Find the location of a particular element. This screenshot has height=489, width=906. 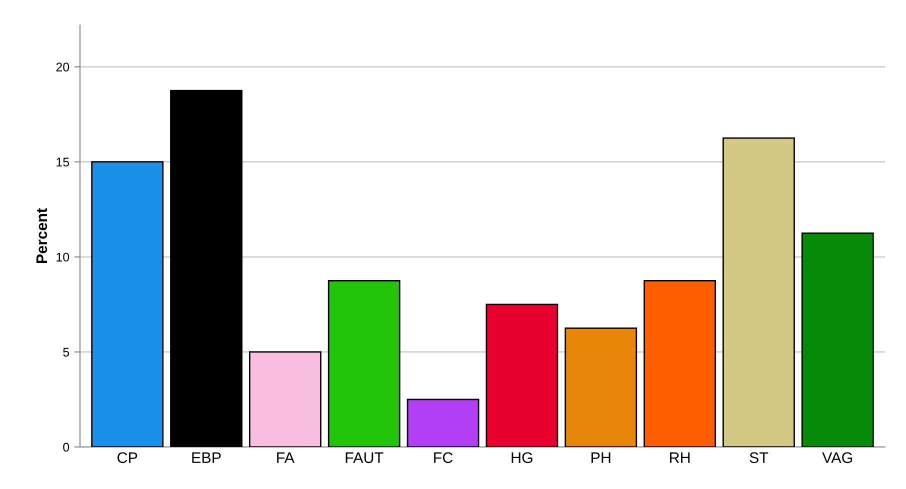

y-tick-label: 20 is located at coordinates (63, 67).